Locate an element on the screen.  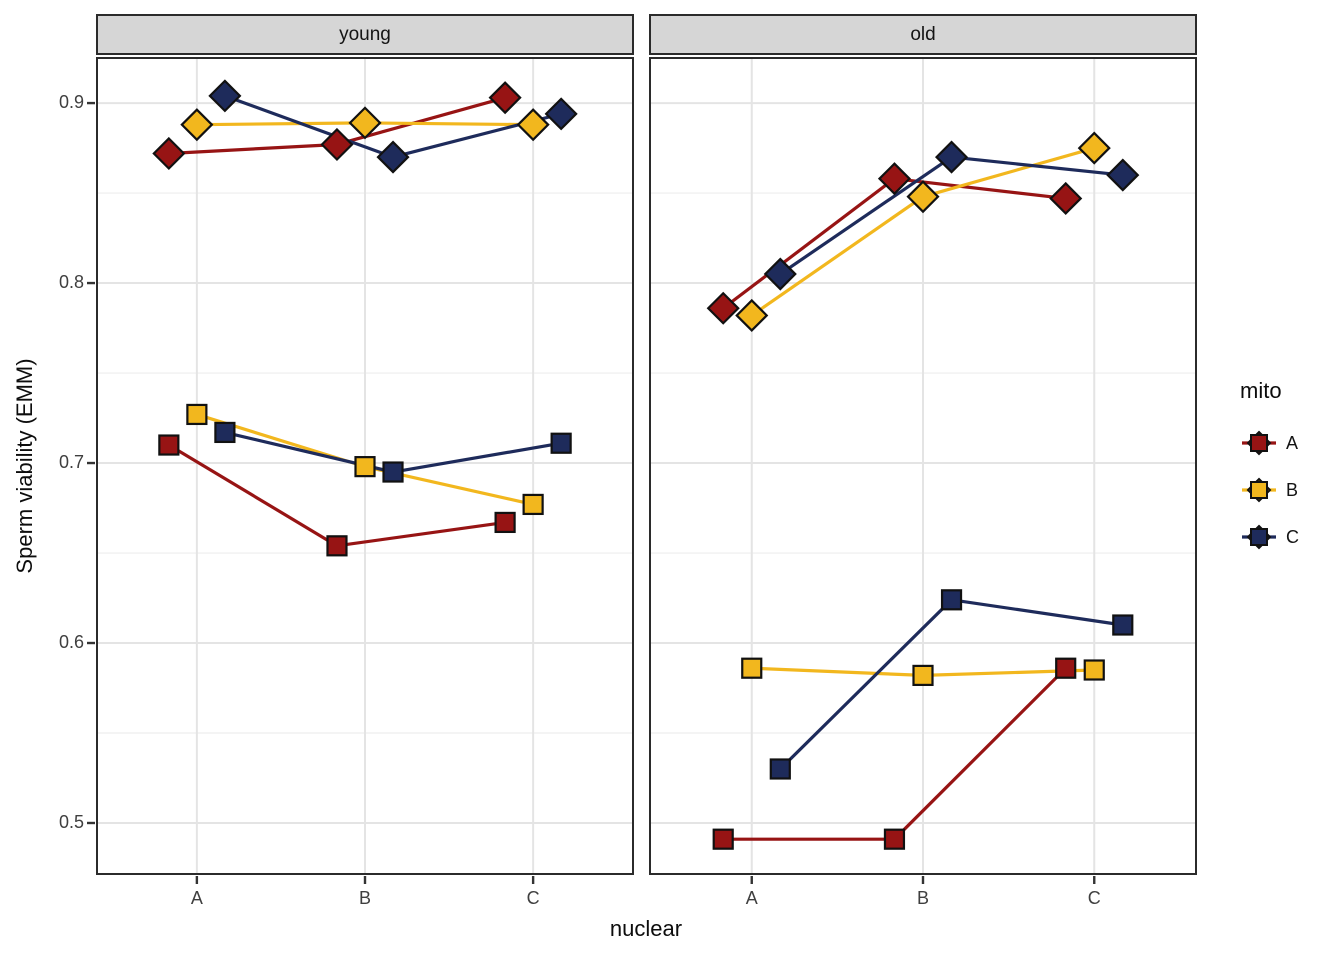
series-line-young-mito-A-diamond is located at coordinates (253, 149).